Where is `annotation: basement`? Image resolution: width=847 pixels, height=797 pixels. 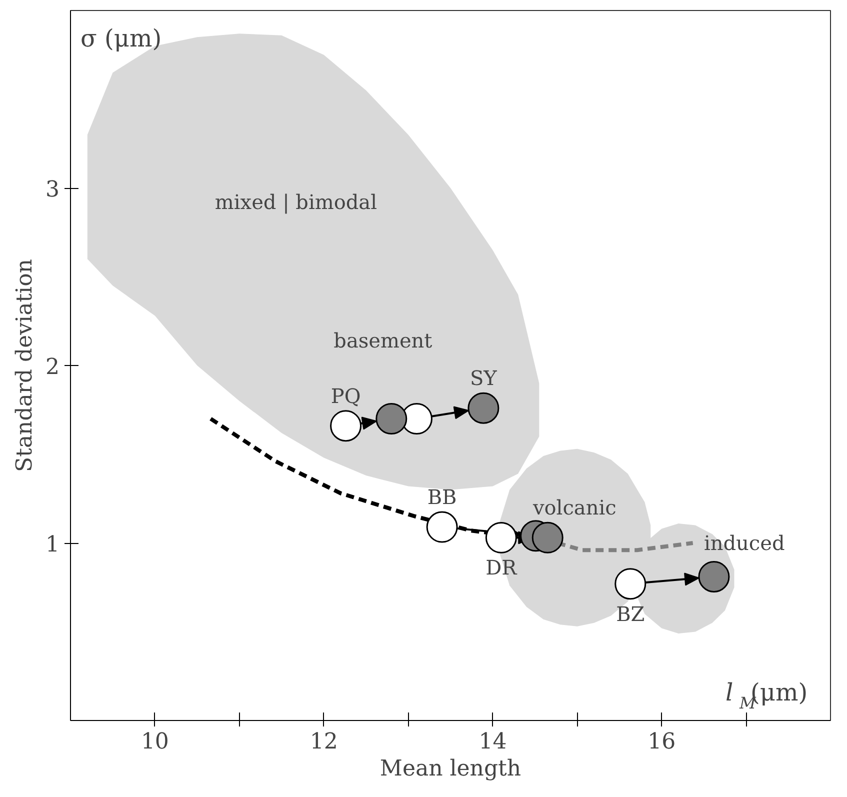 annotation: basement is located at coordinates (383, 340).